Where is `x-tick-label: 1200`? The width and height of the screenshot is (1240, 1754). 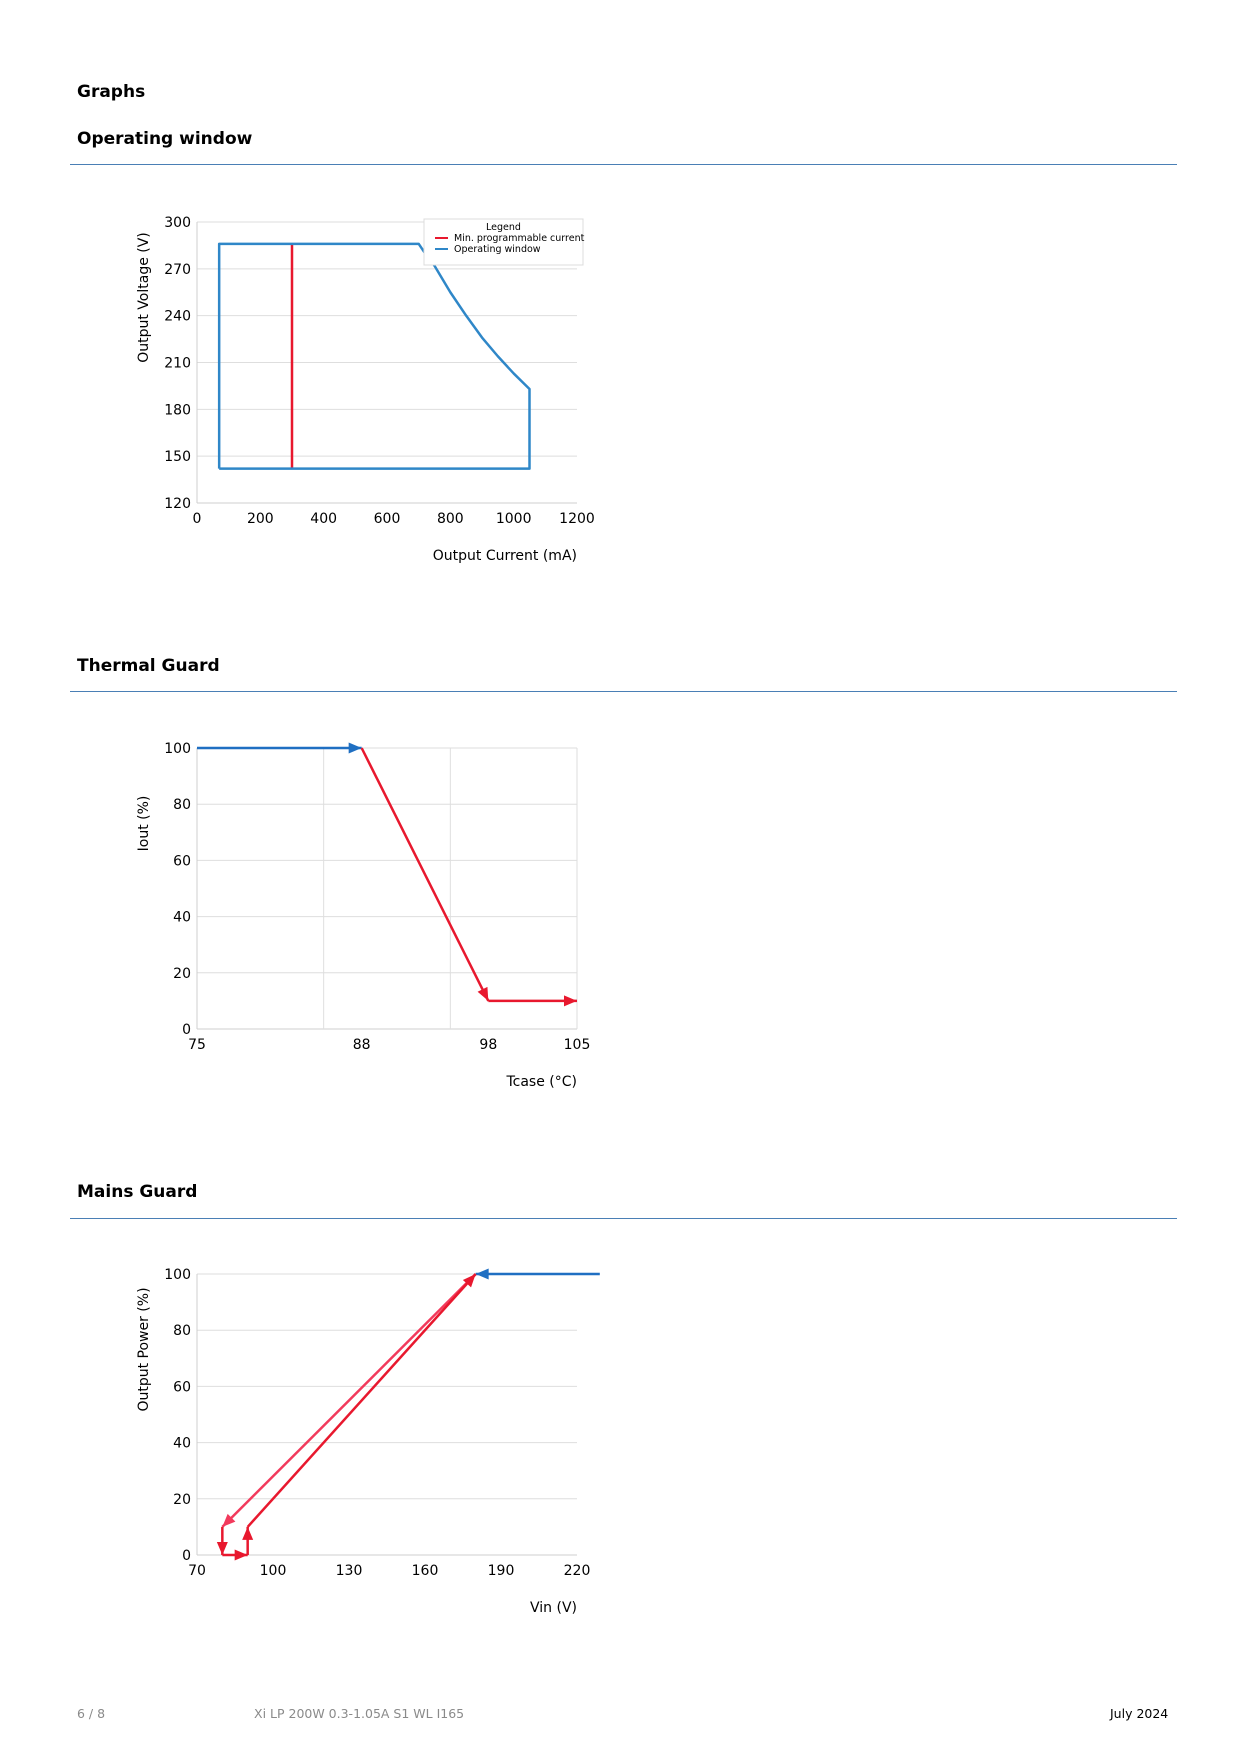
x-tick-label: 1200 is located at coordinates (577, 519).